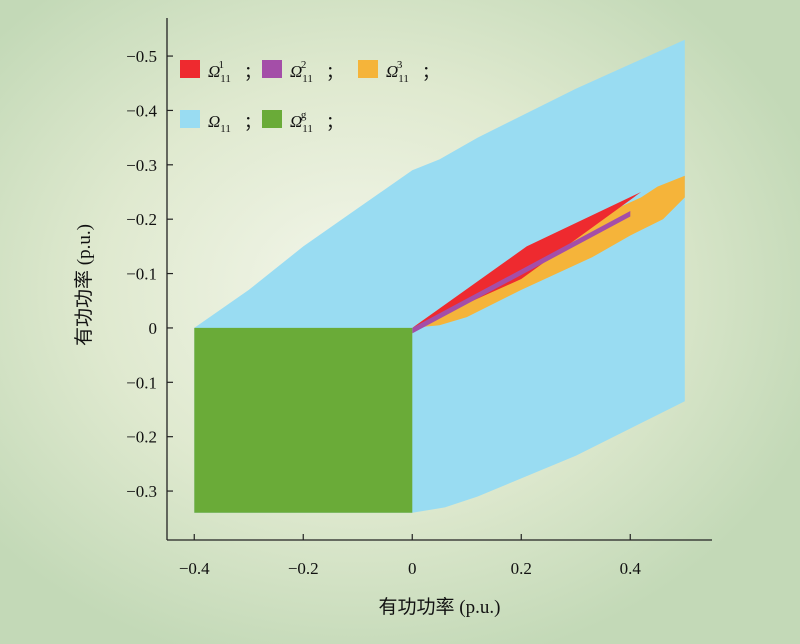 The image size is (800, 644). What do you see at coordinates (631, 568) in the screenshot?
I see `x-tick-label: 0.4` at bounding box center [631, 568].